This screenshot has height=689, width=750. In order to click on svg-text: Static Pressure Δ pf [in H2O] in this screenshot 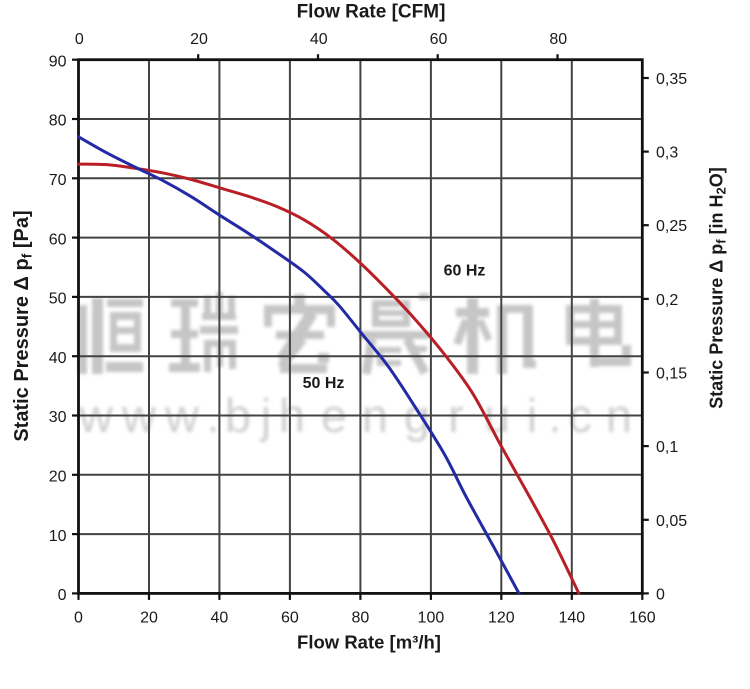, I will do `click(718, 288)`.